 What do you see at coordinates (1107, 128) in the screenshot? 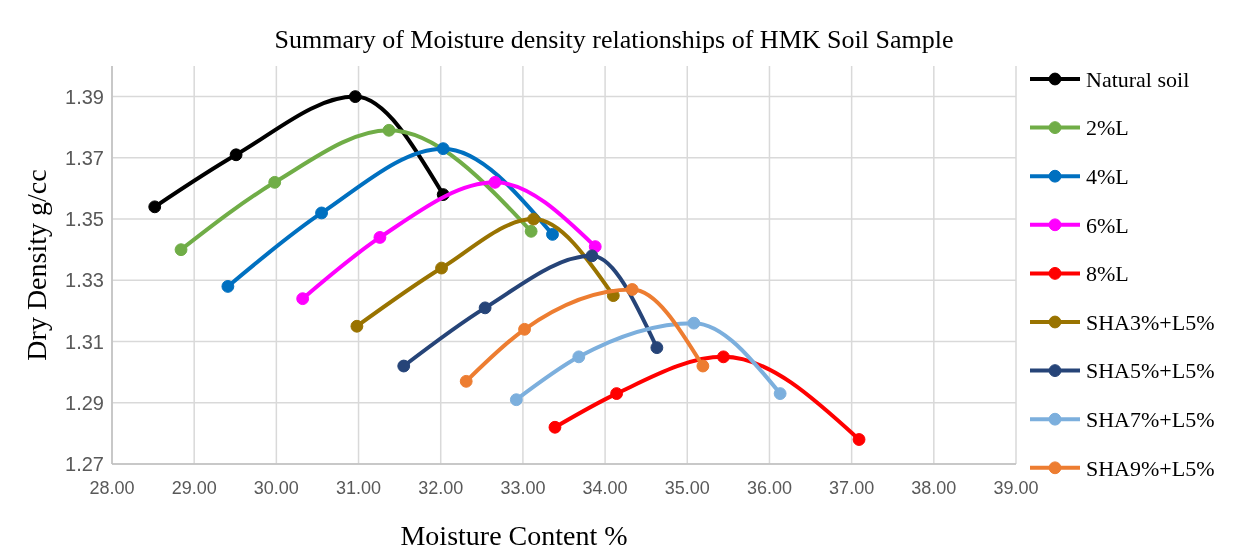
I see `legend-label: 2%L` at bounding box center [1107, 128].